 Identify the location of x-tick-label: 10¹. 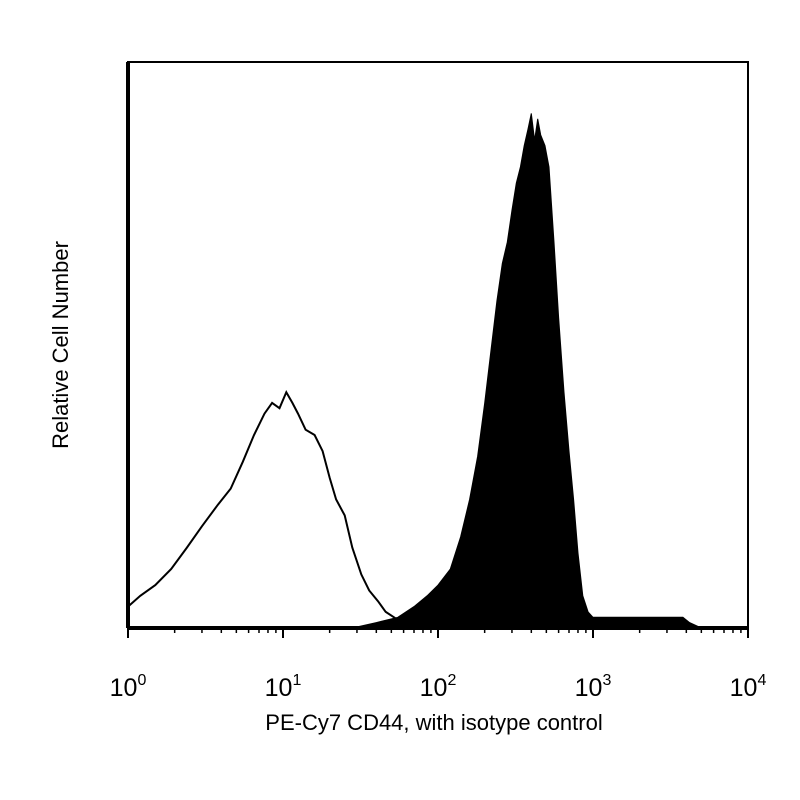
(283, 687).